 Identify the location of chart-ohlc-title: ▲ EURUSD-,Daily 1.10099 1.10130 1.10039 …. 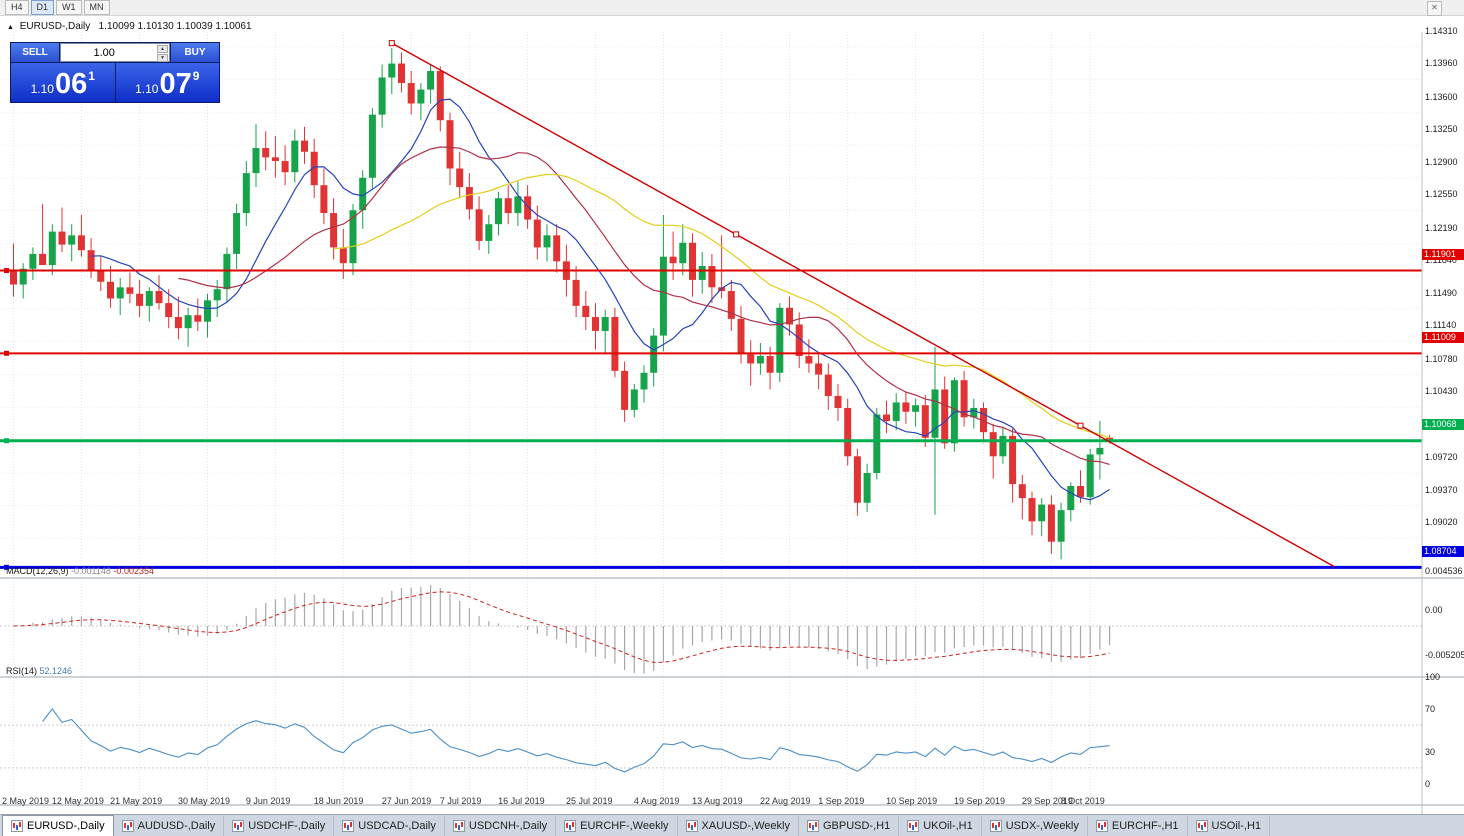
(129, 26).